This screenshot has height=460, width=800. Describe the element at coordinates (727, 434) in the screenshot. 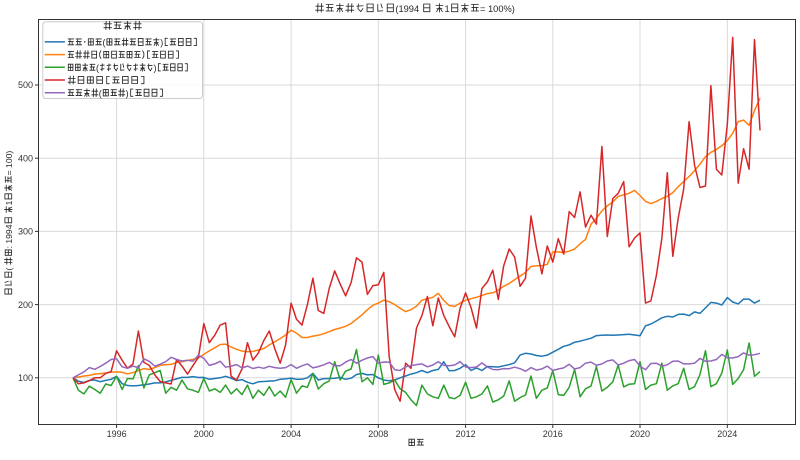

I see `svg-text: 2024` at that location.